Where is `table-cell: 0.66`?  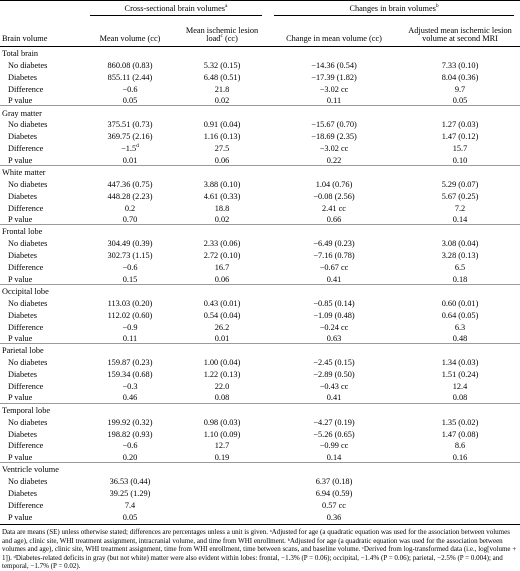 table-cell: 0.66 is located at coordinates (334, 220).